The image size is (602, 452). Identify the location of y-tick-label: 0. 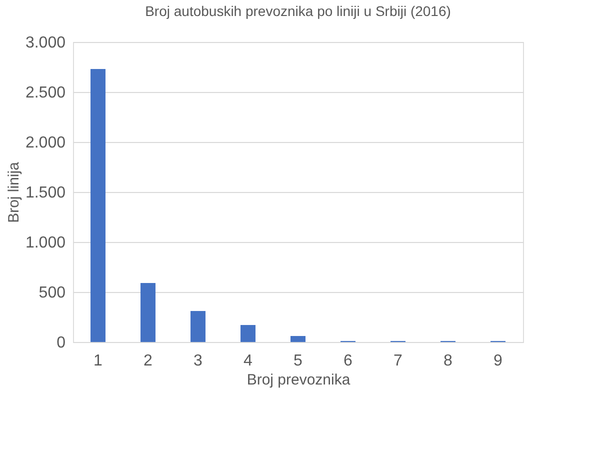
(61, 343).